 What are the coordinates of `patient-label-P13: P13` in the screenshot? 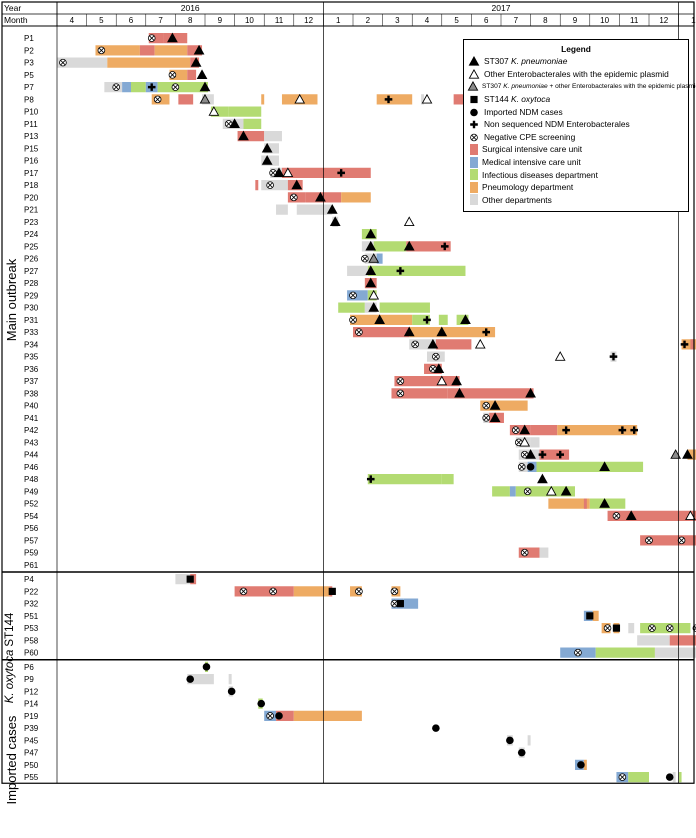 It's located at (31, 136).